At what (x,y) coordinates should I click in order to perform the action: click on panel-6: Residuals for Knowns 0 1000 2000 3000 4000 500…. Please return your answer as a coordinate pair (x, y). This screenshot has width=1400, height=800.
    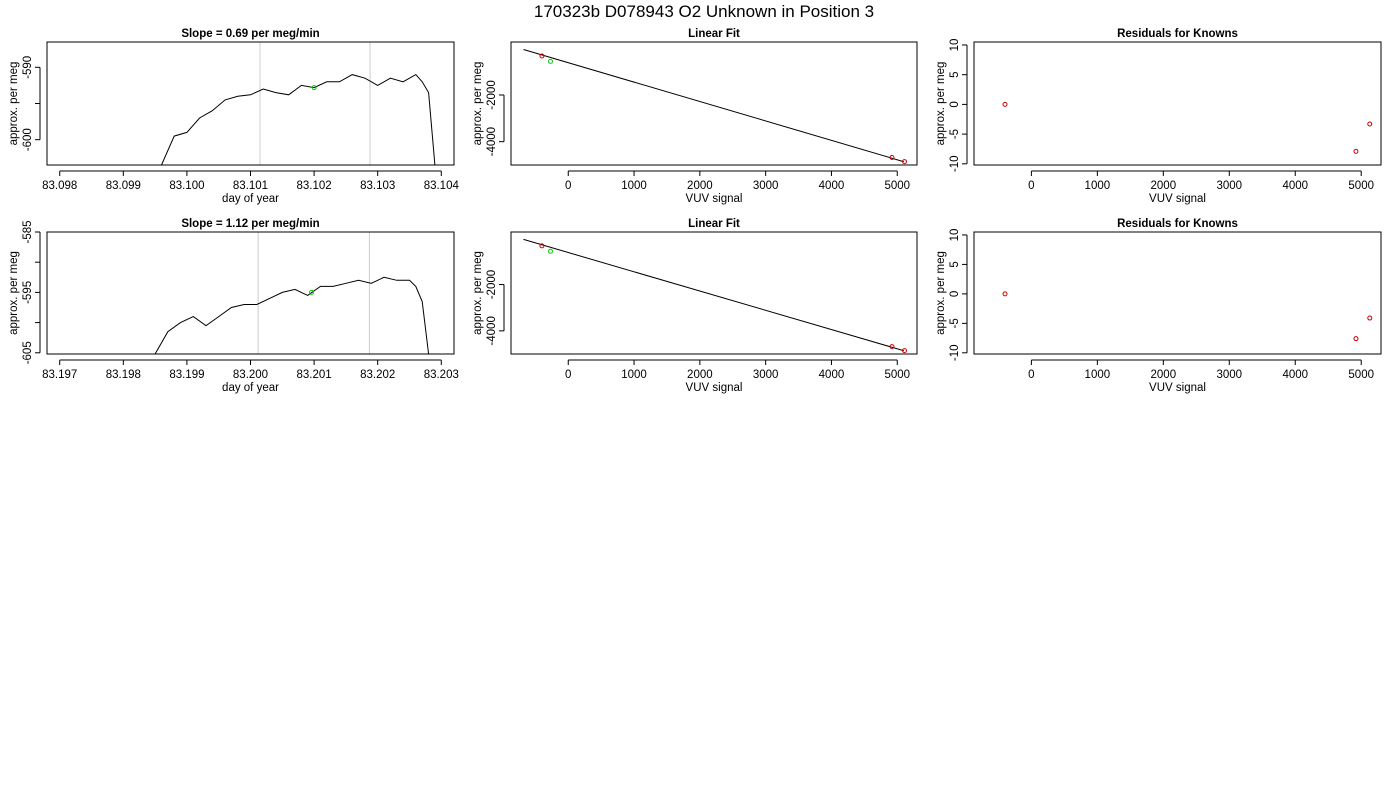
    Looking at the image, I should click on (1158, 306).